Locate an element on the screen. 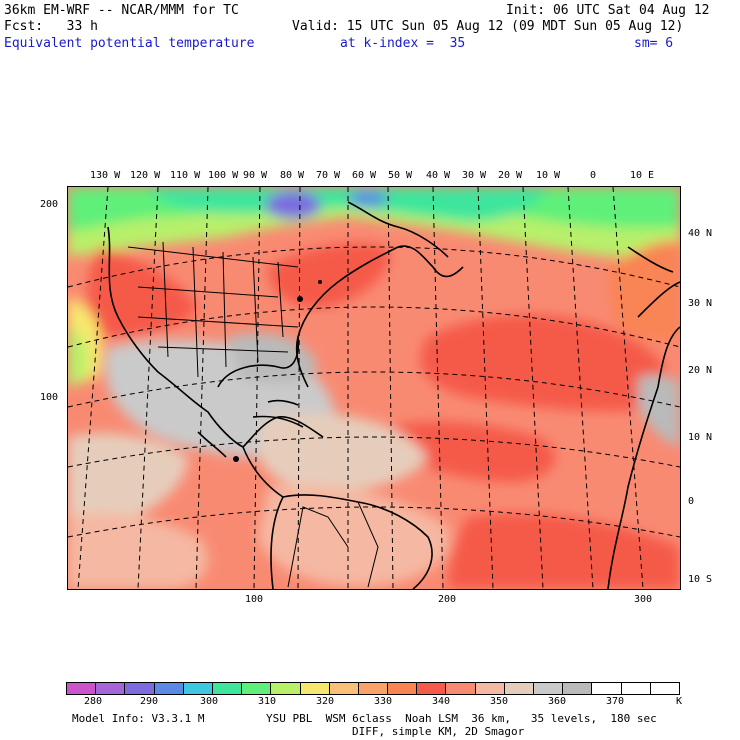  longitude-label: 50 W is located at coordinates (400, 175).